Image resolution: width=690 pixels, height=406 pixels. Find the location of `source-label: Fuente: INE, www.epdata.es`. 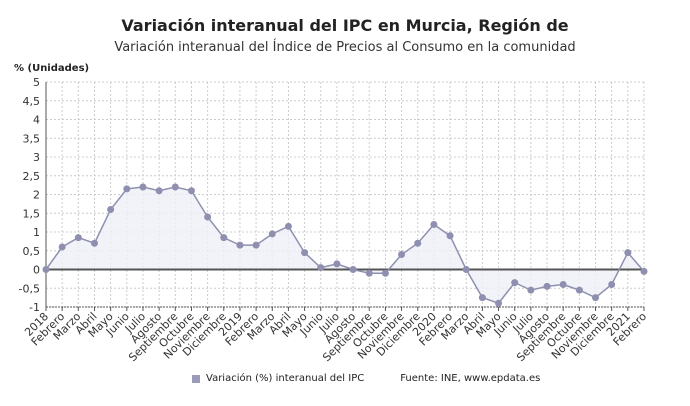

source-label: Fuente: INE, www.epdata.es is located at coordinates (470, 378).